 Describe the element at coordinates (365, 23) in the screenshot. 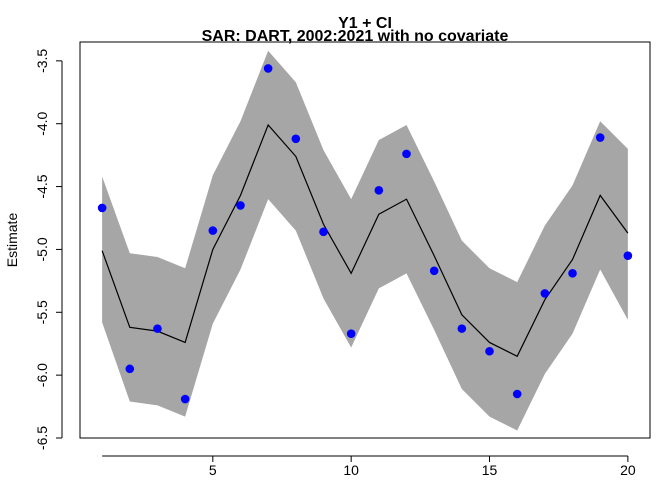

I see `chart-title: Y1 + CI` at that location.